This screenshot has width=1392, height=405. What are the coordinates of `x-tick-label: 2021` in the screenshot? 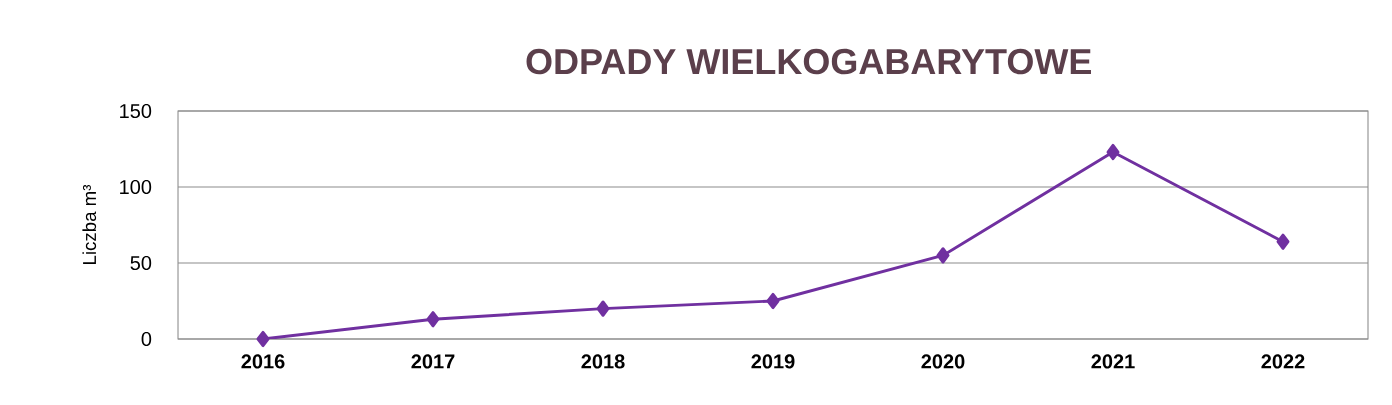 It's located at (1113, 361).